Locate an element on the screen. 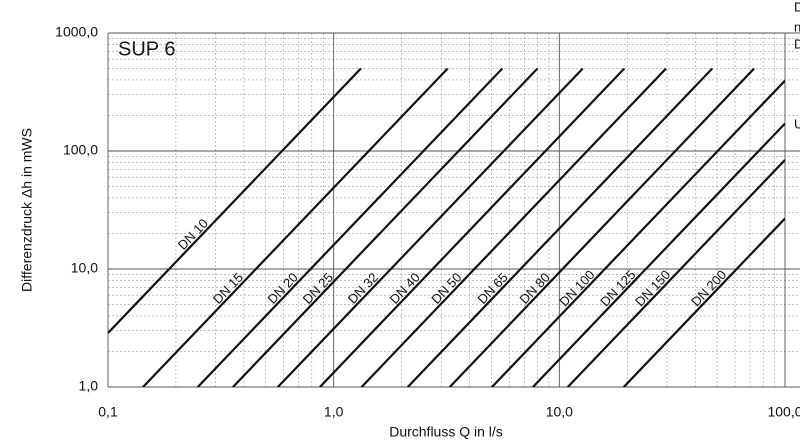 The image size is (800, 443). x-axis-label: Durchfluss Q in l/s is located at coordinates (446, 432).